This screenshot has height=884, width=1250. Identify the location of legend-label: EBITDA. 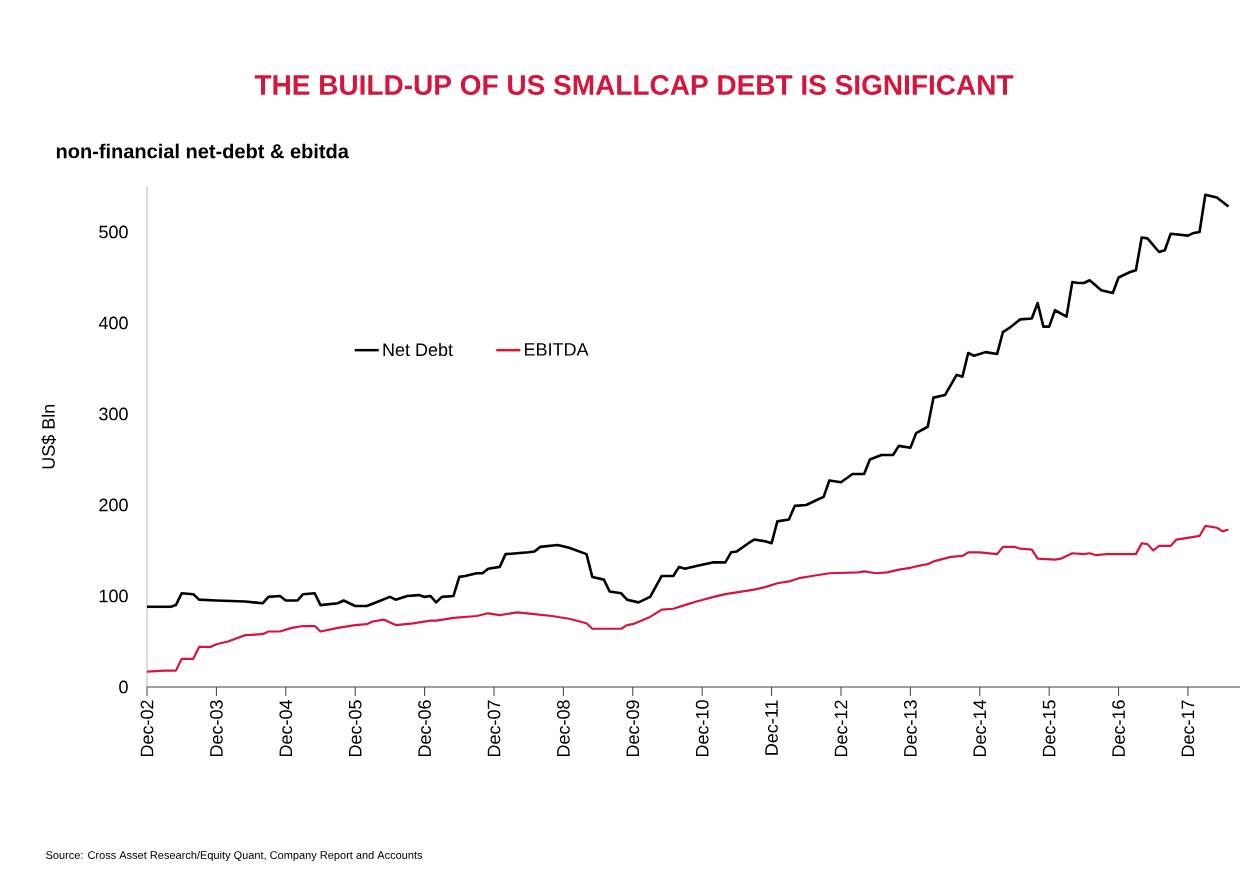
(557, 349).